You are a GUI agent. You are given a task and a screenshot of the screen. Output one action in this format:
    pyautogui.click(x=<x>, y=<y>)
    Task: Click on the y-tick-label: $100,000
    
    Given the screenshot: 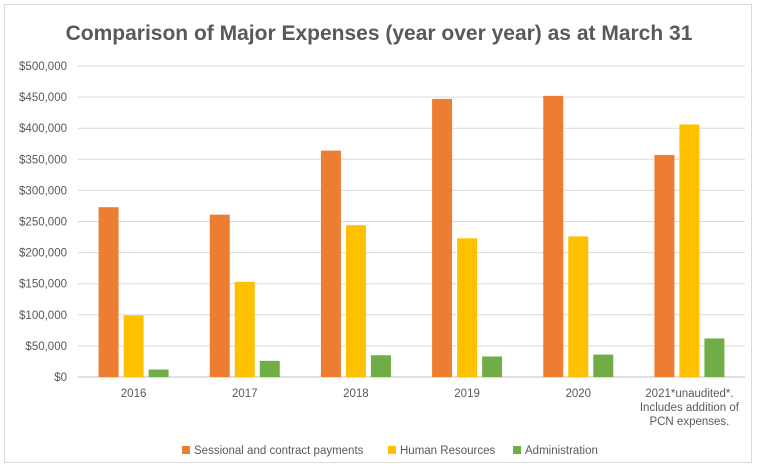 What is the action you would take?
    pyautogui.click(x=43, y=316)
    